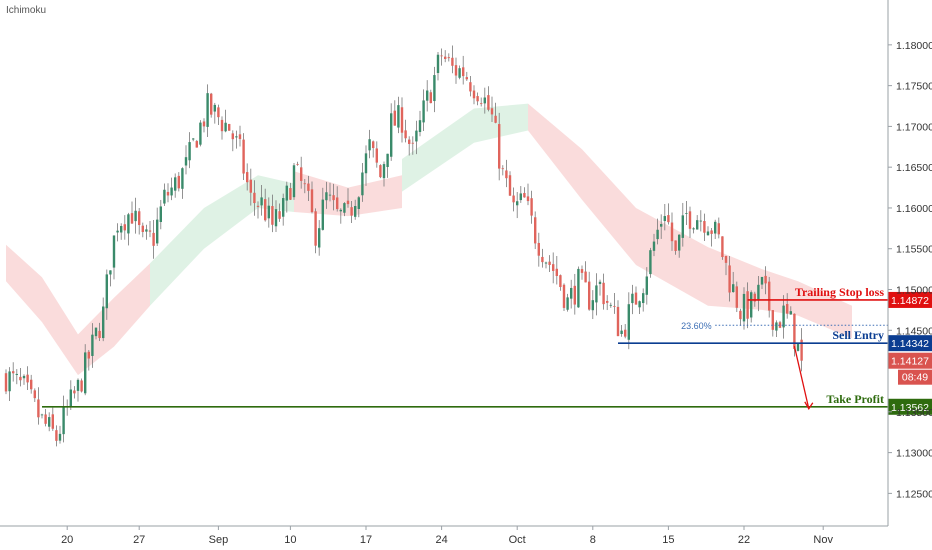 This screenshot has height=550, width=932. What do you see at coordinates (823, 540) in the screenshot?
I see `x-tick-label: Nov` at bounding box center [823, 540].